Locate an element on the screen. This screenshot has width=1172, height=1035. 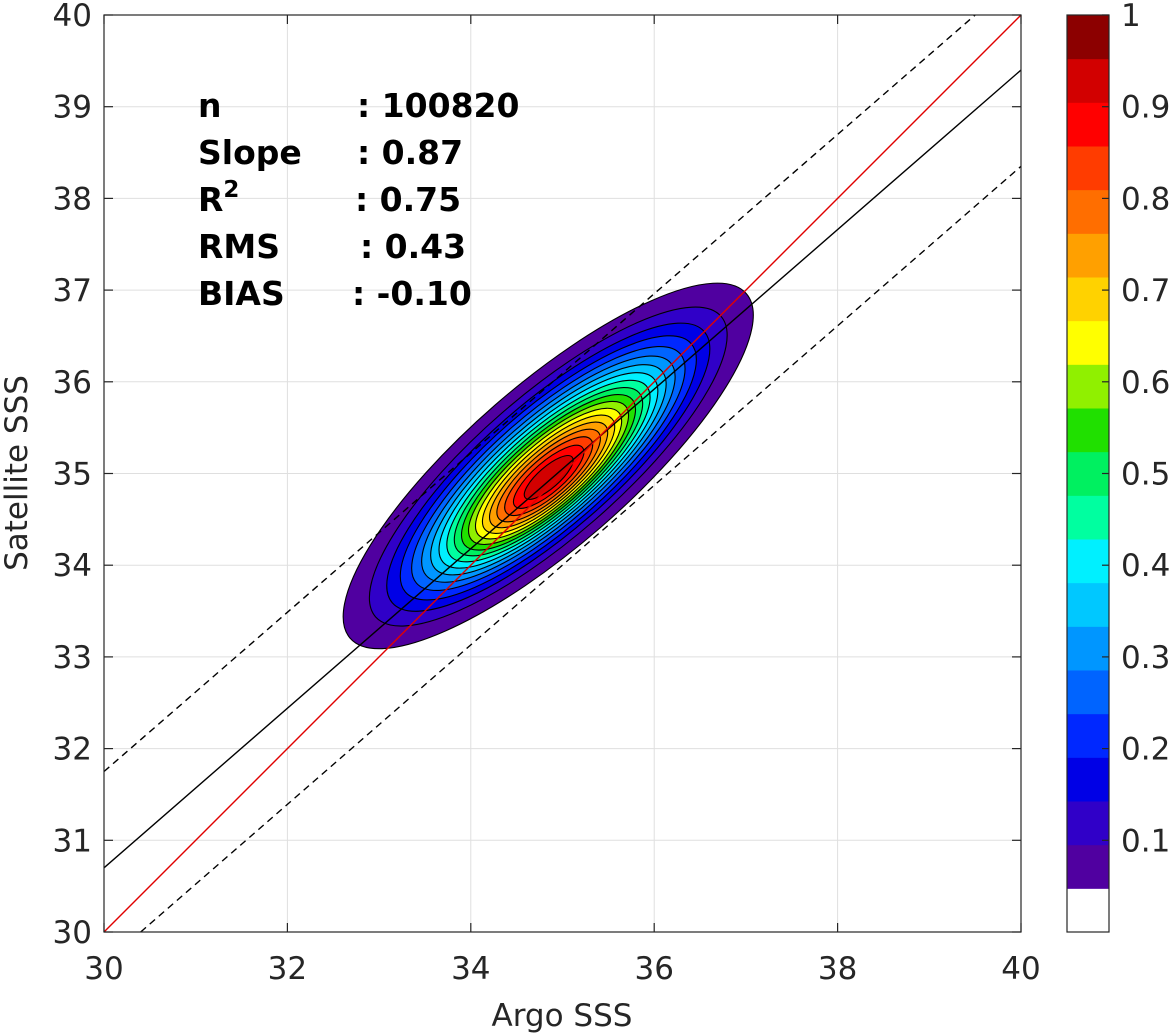
y-axis-label: Satellite SSS is located at coordinates (17, 473).